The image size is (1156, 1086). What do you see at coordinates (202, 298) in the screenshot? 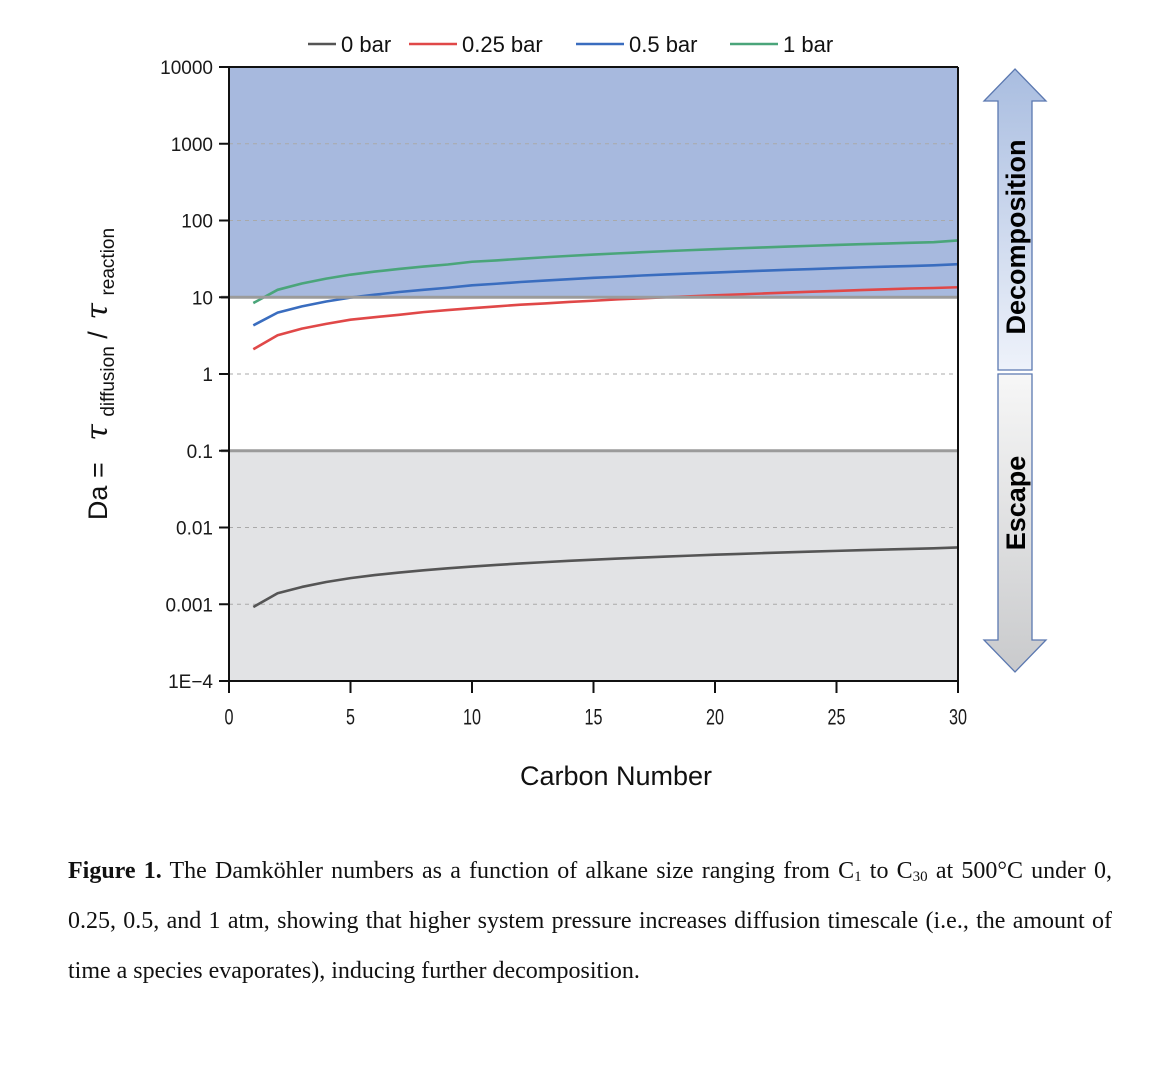
I see `y-tick-label: 10` at bounding box center [202, 298].